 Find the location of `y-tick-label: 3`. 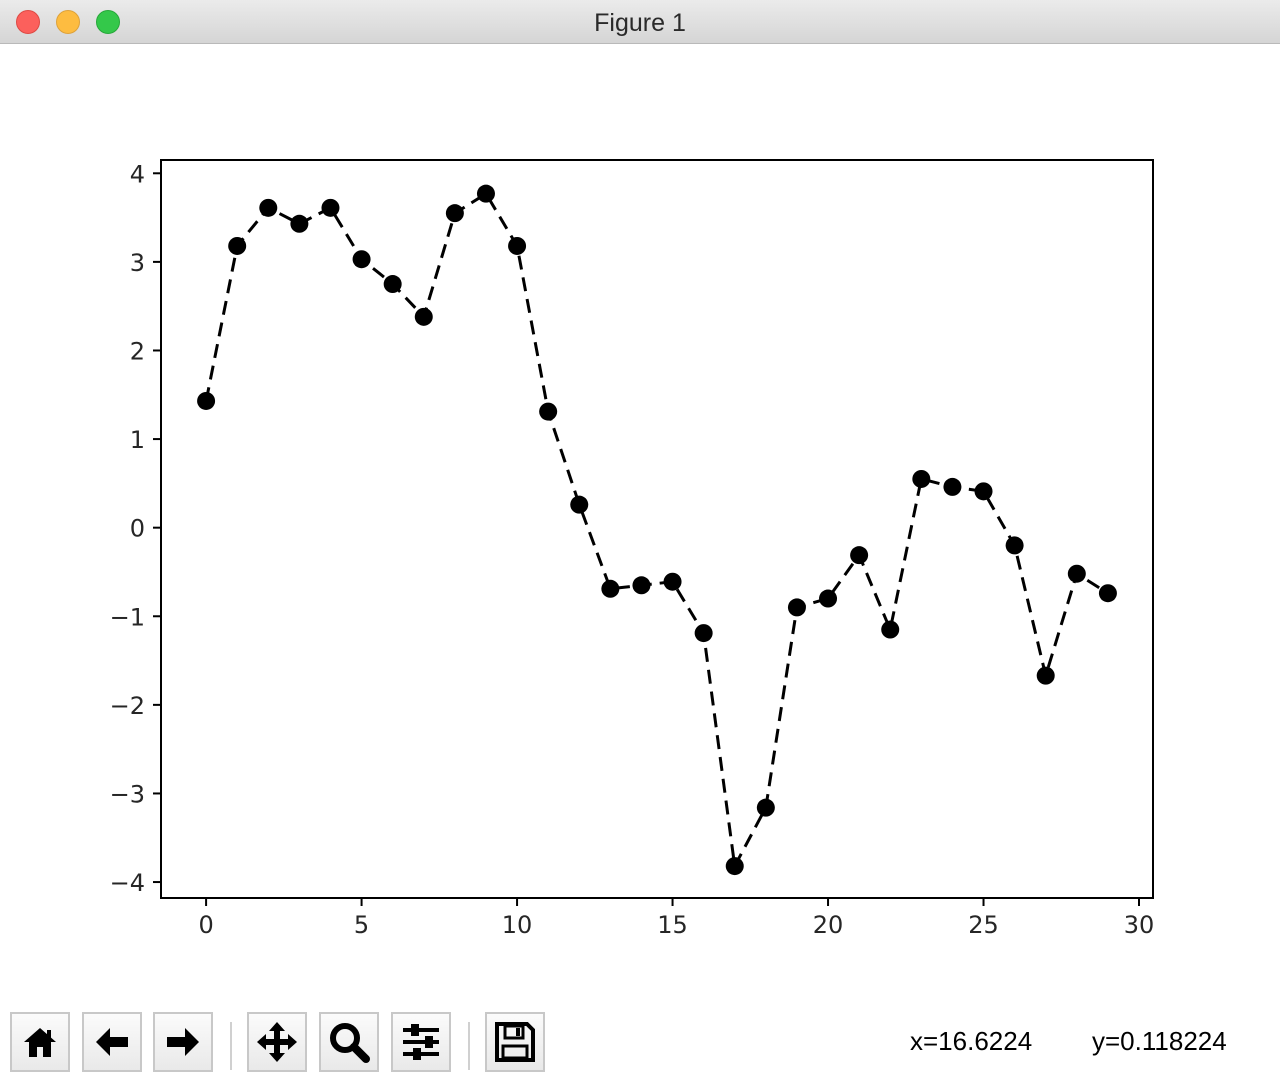

y-tick-label: 3 is located at coordinates (137, 263).